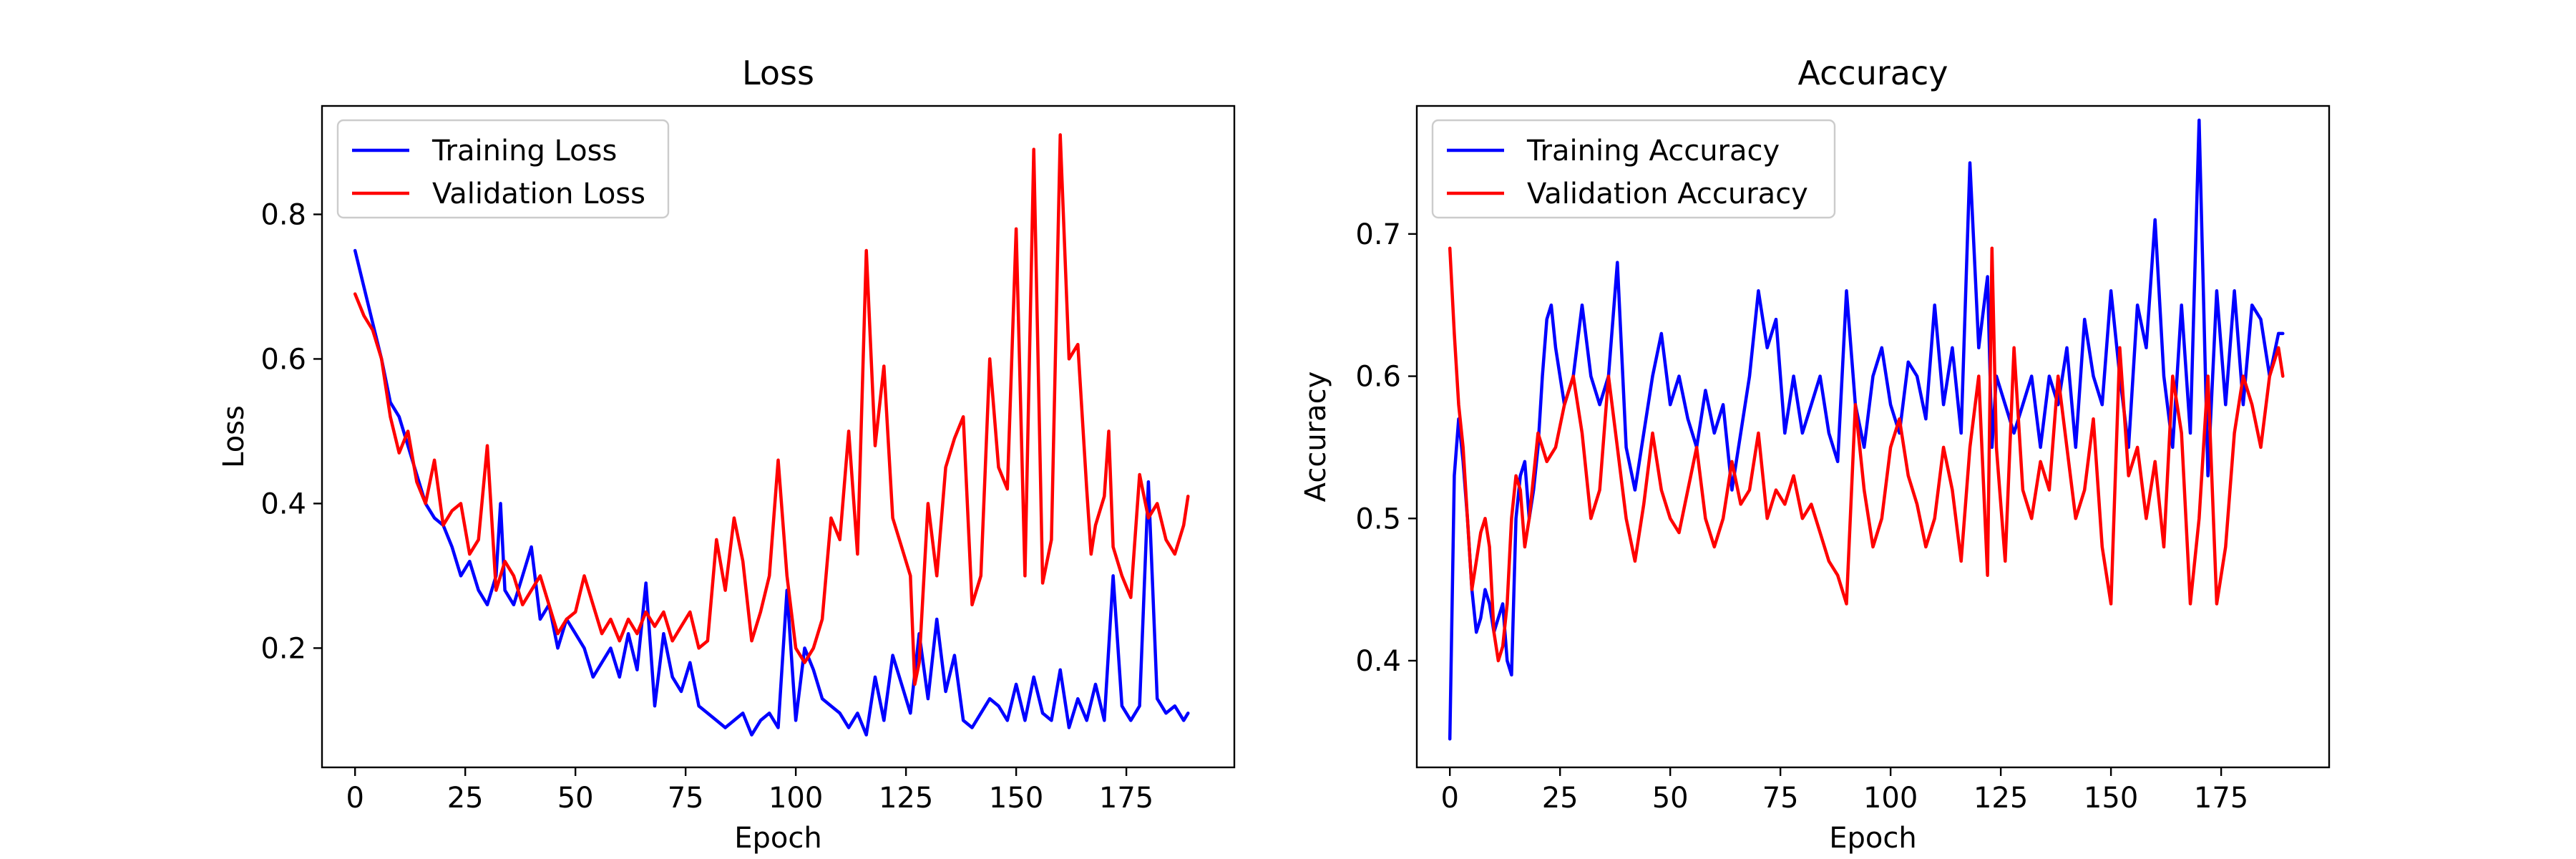  What do you see at coordinates (524, 151) in the screenshot?
I see `legend-label-0: Training Loss` at bounding box center [524, 151].